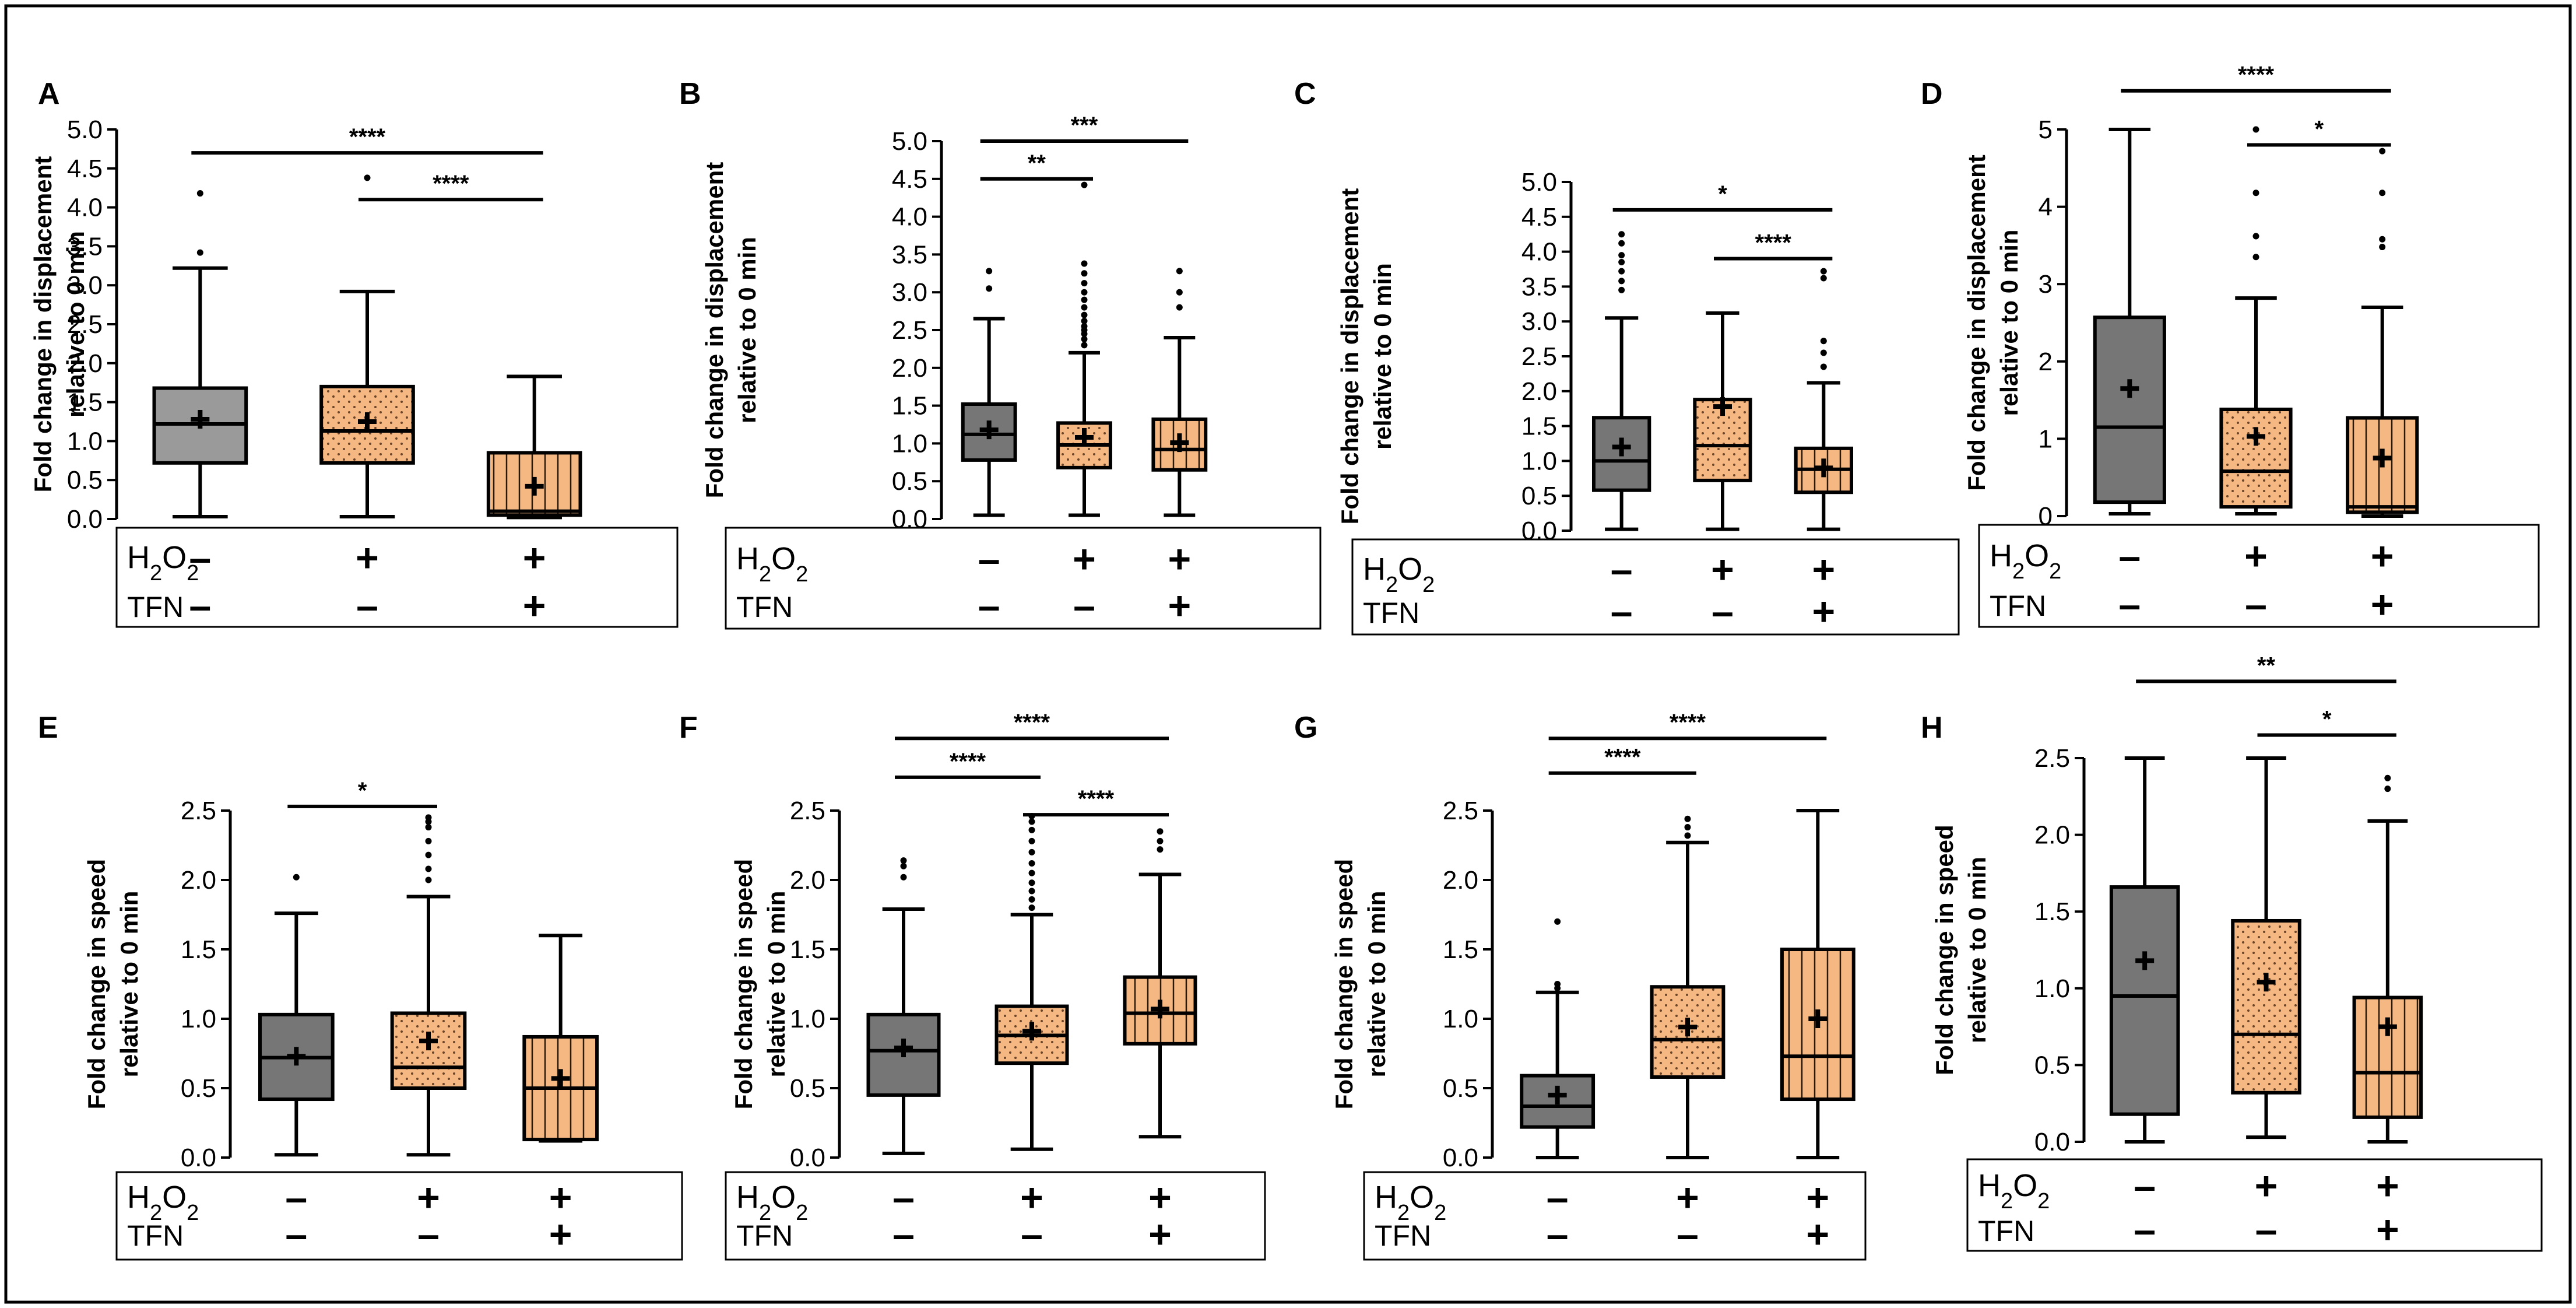 Image resolution: width=2576 pixels, height=1308 pixels. I want to click on y-tick-label: 5.0, so click(85, 129).